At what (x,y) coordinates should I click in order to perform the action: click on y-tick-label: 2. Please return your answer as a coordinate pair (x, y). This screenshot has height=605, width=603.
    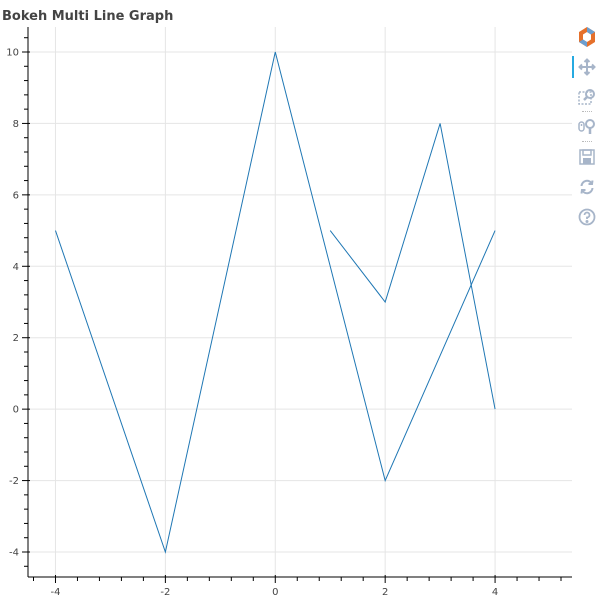
    Looking at the image, I should click on (16, 338).